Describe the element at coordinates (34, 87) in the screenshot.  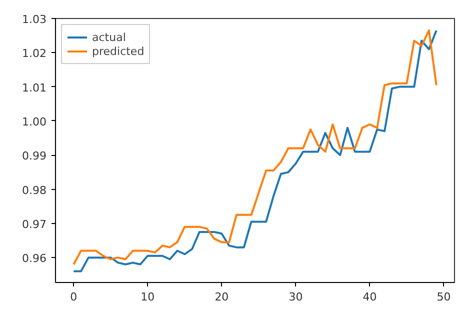
I see `y-tick-label: 1.01` at that location.